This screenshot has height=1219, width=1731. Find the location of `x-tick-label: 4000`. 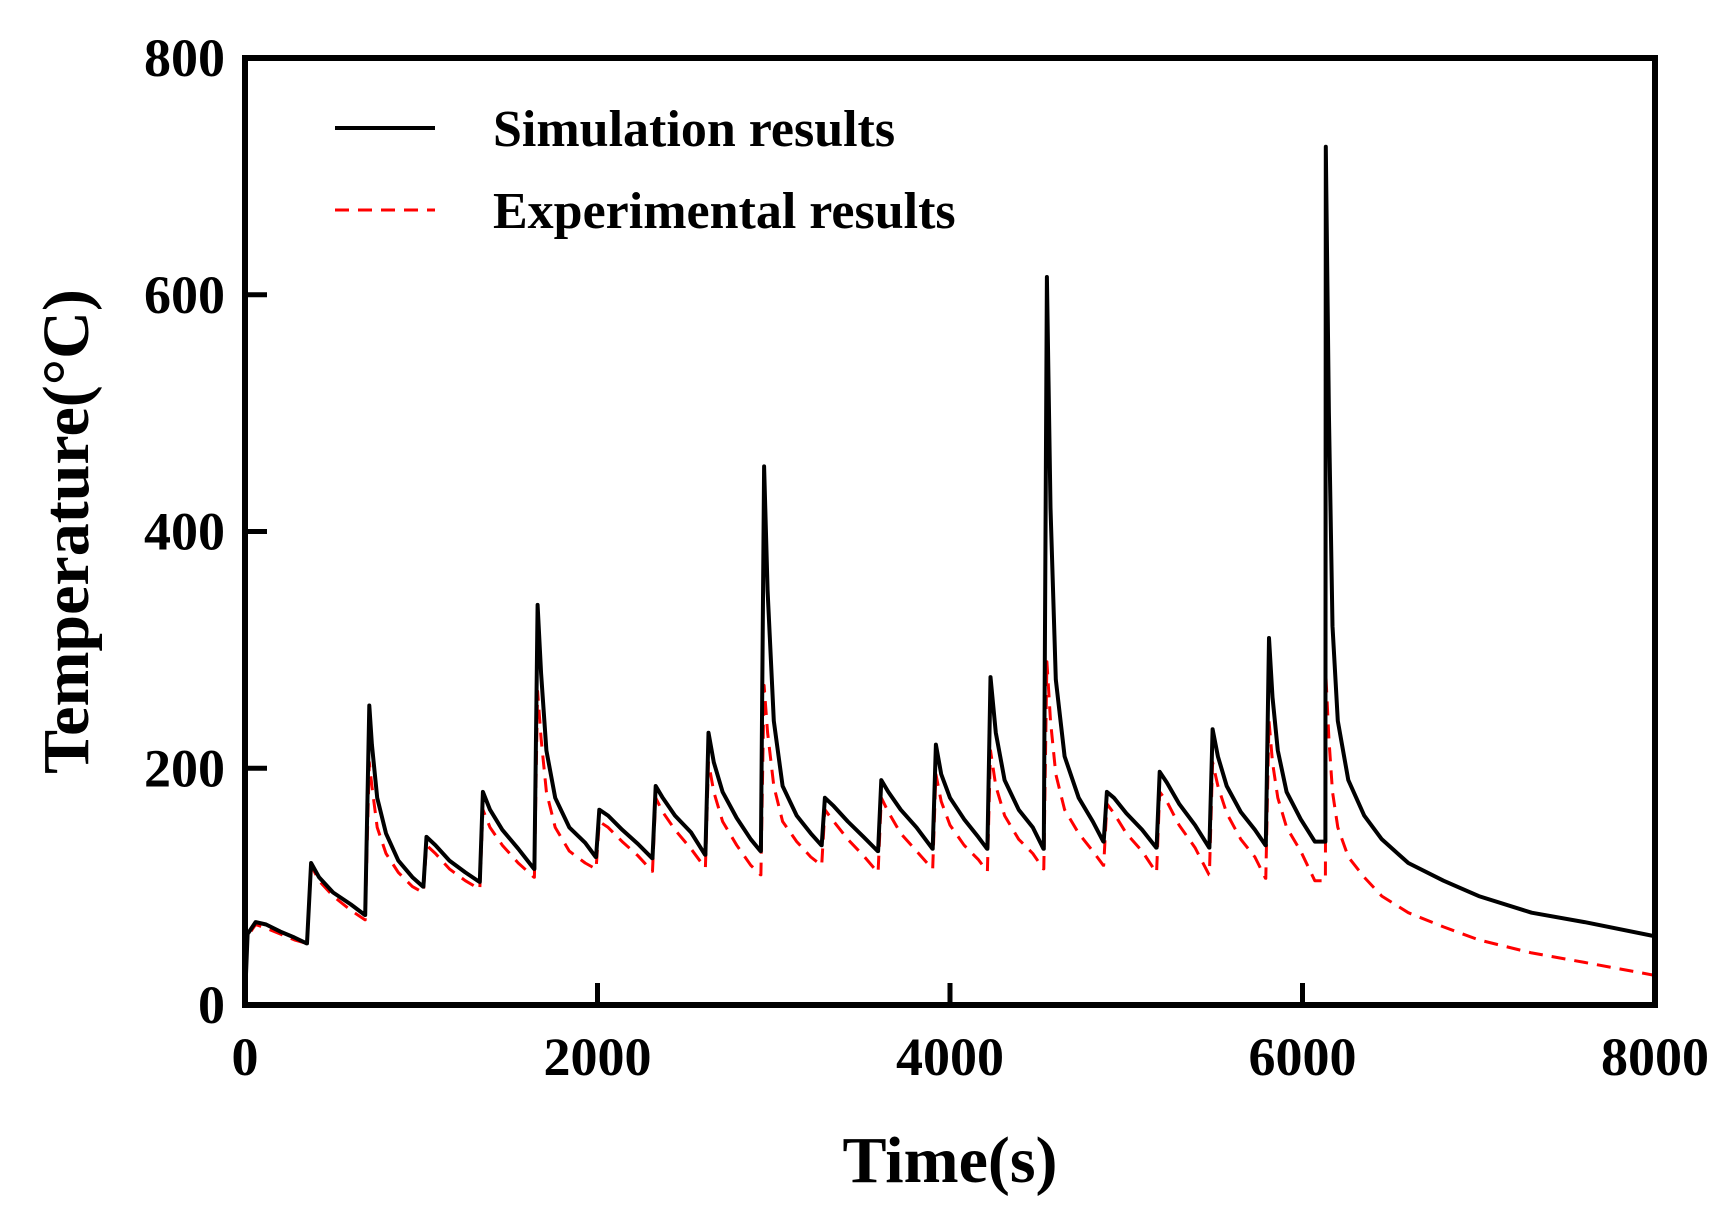

x-tick-label: 4000 is located at coordinates (950, 1057).